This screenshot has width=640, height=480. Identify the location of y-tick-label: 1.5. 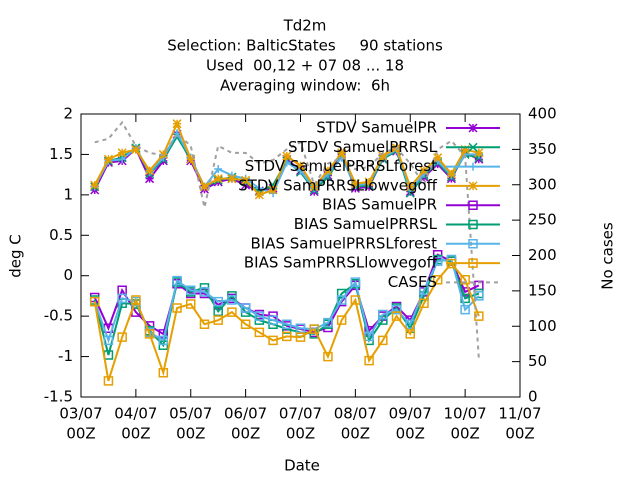
(61, 154).